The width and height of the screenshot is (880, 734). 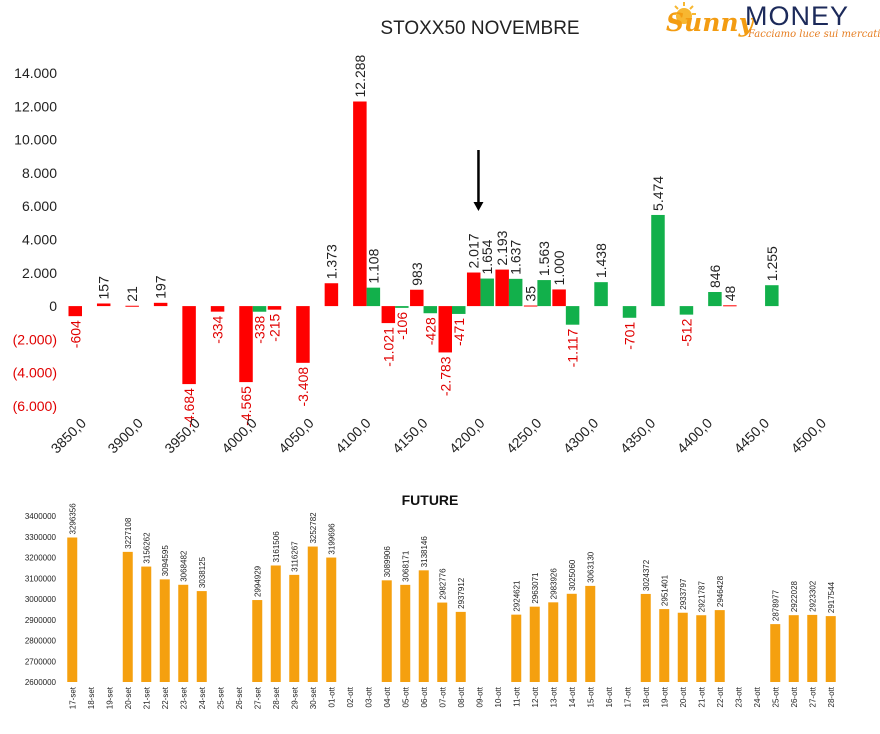 I want to click on y-tick-label: 10.000, so click(x=35, y=140).